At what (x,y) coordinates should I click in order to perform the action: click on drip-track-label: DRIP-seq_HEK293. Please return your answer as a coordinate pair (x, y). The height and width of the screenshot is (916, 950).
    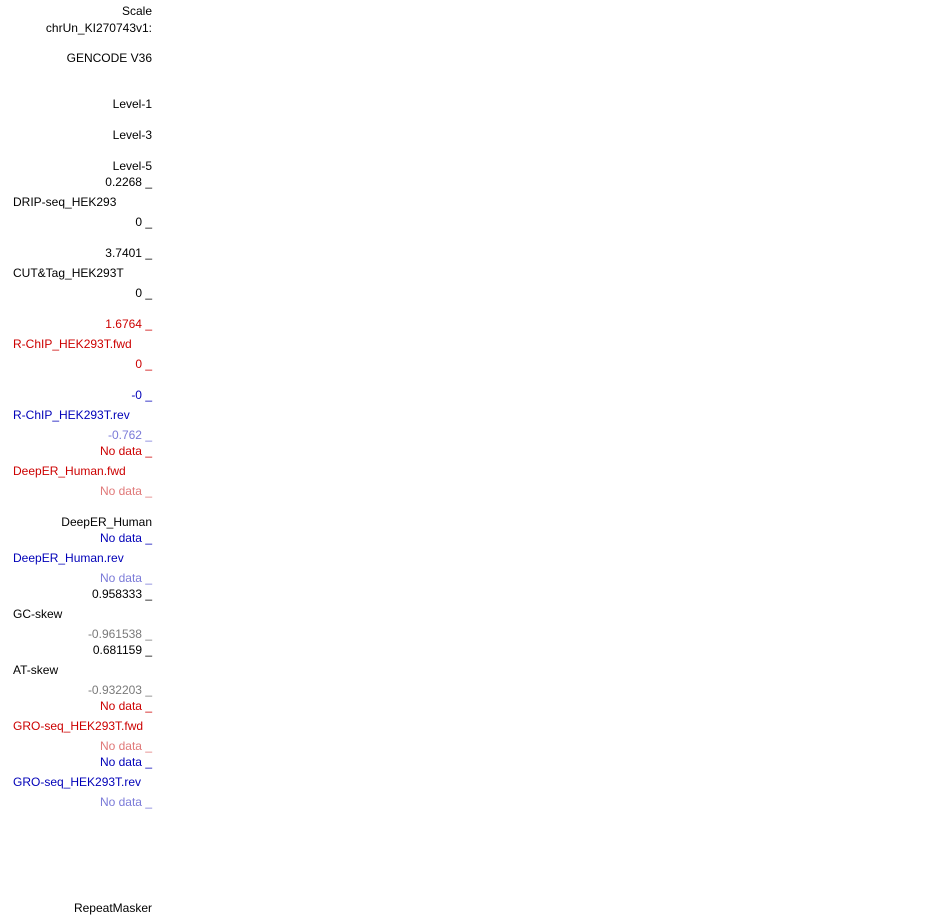
    Looking at the image, I should click on (65, 202).